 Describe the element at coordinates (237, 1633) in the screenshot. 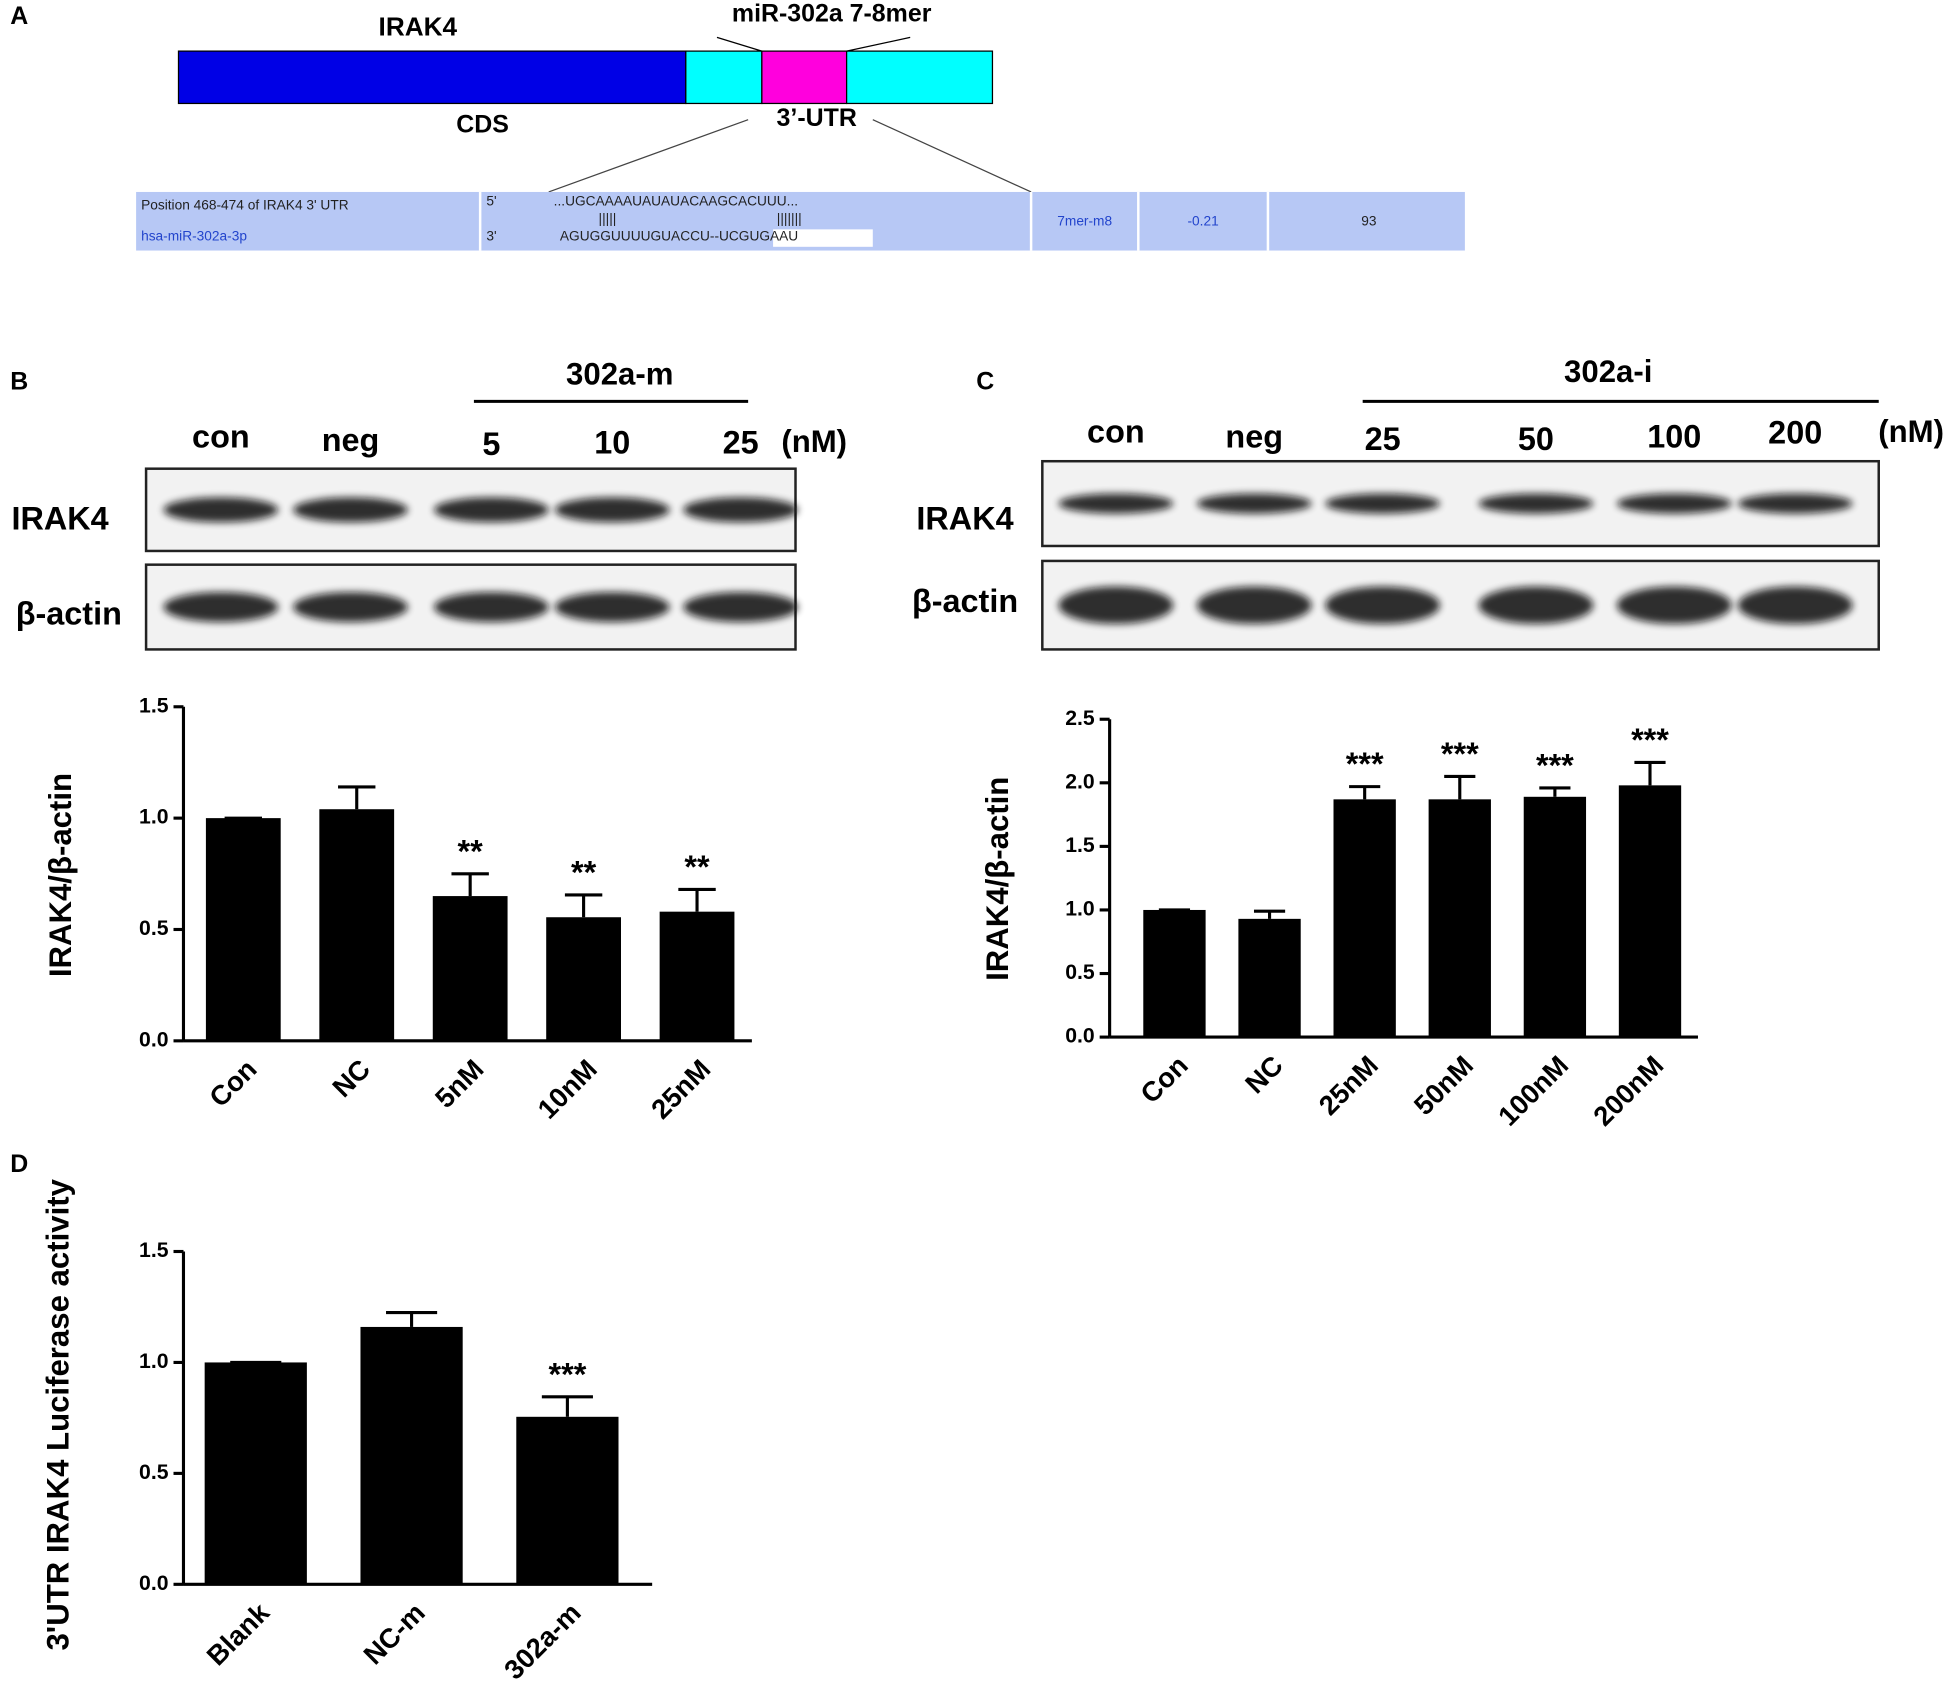

I see `x-tick-label: Blank` at that location.